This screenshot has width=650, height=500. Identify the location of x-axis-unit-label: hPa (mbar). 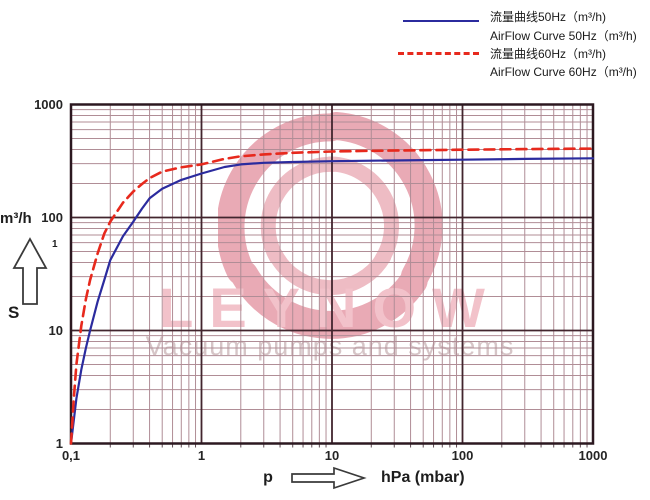
(423, 477).